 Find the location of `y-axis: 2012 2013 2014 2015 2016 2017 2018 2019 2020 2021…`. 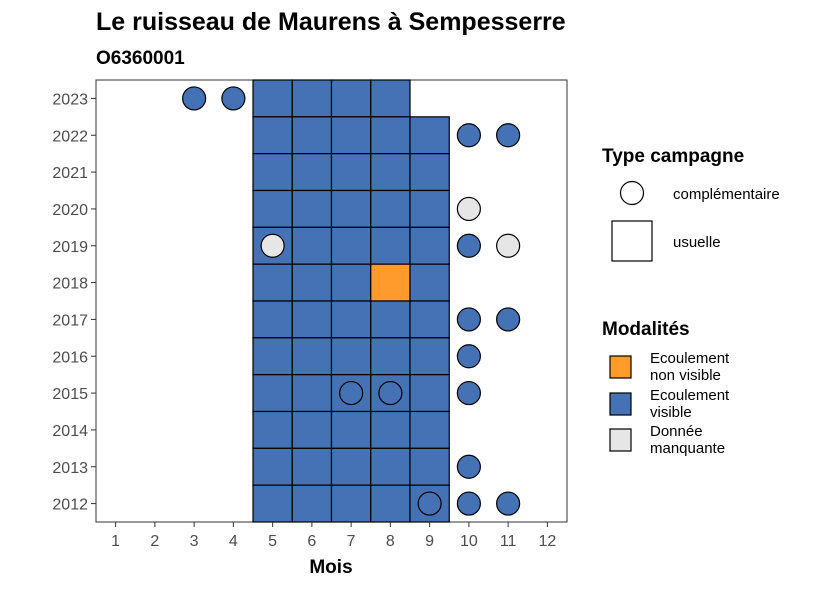

y-axis: 2012 2013 2014 2015 2016 2017 2018 2019 2020 2021… is located at coordinates (74, 302).